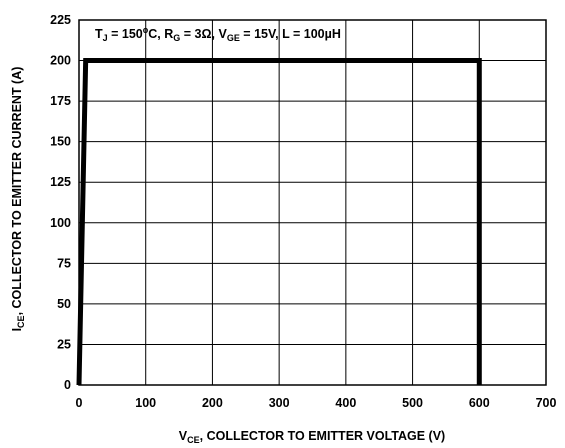 Image resolution: width=565 pixels, height=448 pixels. Describe the element at coordinates (67, 385) in the screenshot. I see `y-tick-label: 0` at that location.